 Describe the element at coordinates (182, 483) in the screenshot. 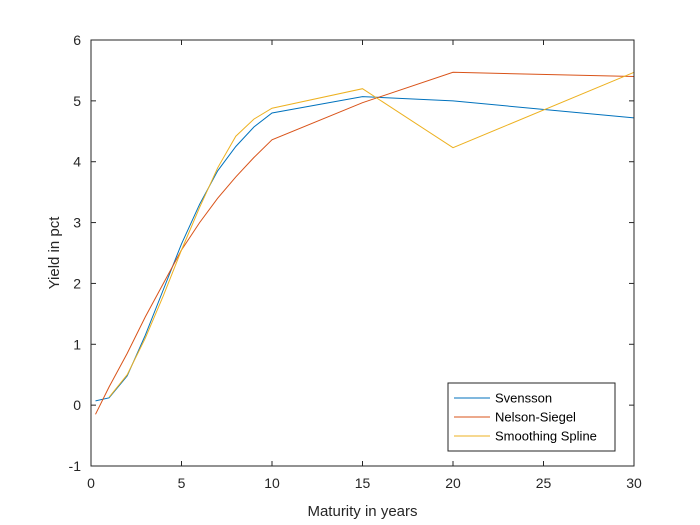

I see `x-tick-label: 5` at that location.